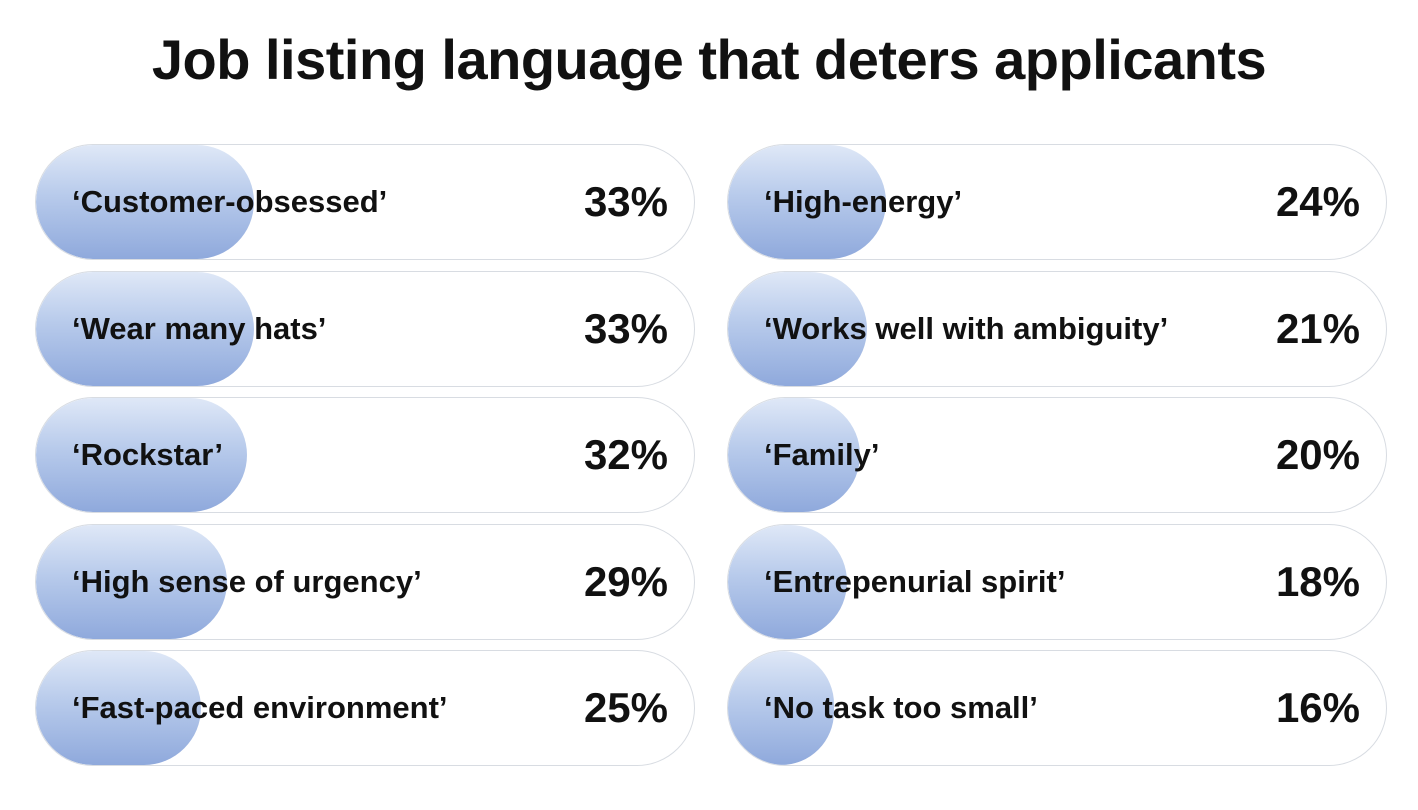 The height and width of the screenshot is (810, 1418). Describe the element at coordinates (625, 707) in the screenshot. I see `bar-value: 25%` at that location.